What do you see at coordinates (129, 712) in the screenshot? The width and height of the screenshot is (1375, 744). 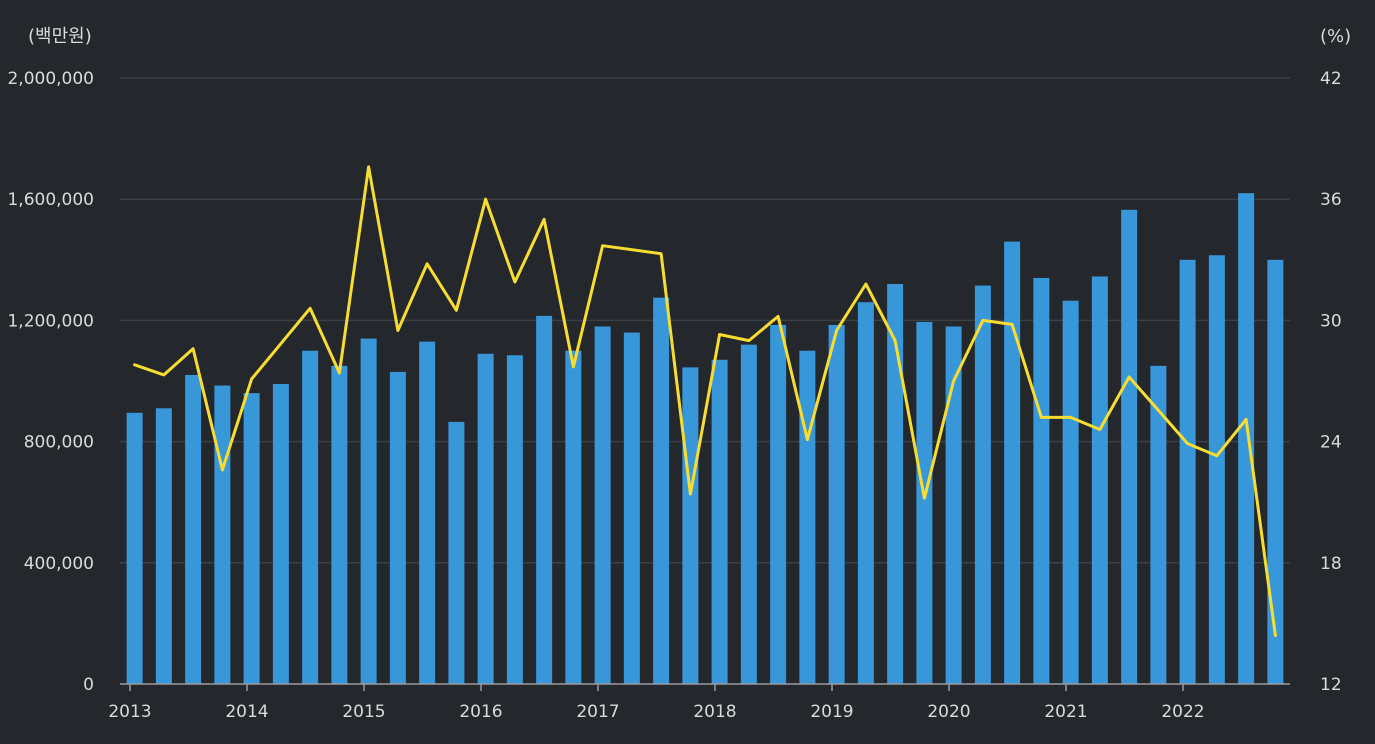 I see `x-tick-label: 2013` at bounding box center [129, 712].